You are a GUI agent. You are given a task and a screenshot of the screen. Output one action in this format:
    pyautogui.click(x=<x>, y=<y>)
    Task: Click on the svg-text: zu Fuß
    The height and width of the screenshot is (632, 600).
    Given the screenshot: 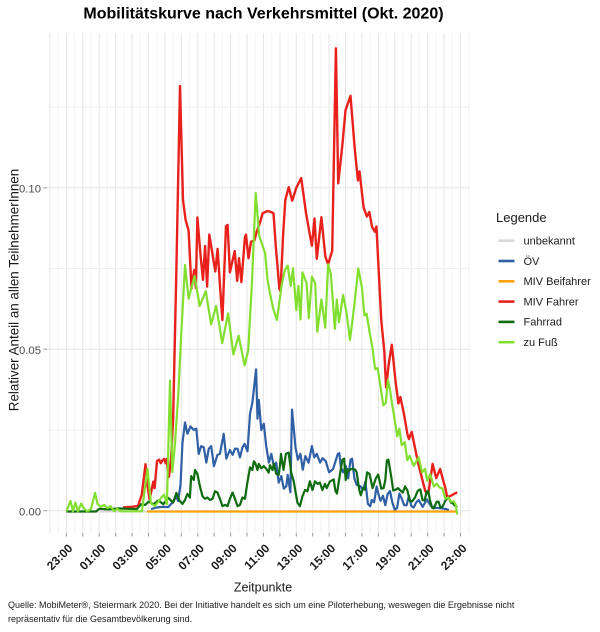 What is the action you would take?
    pyautogui.click(x=541, y=343)
    